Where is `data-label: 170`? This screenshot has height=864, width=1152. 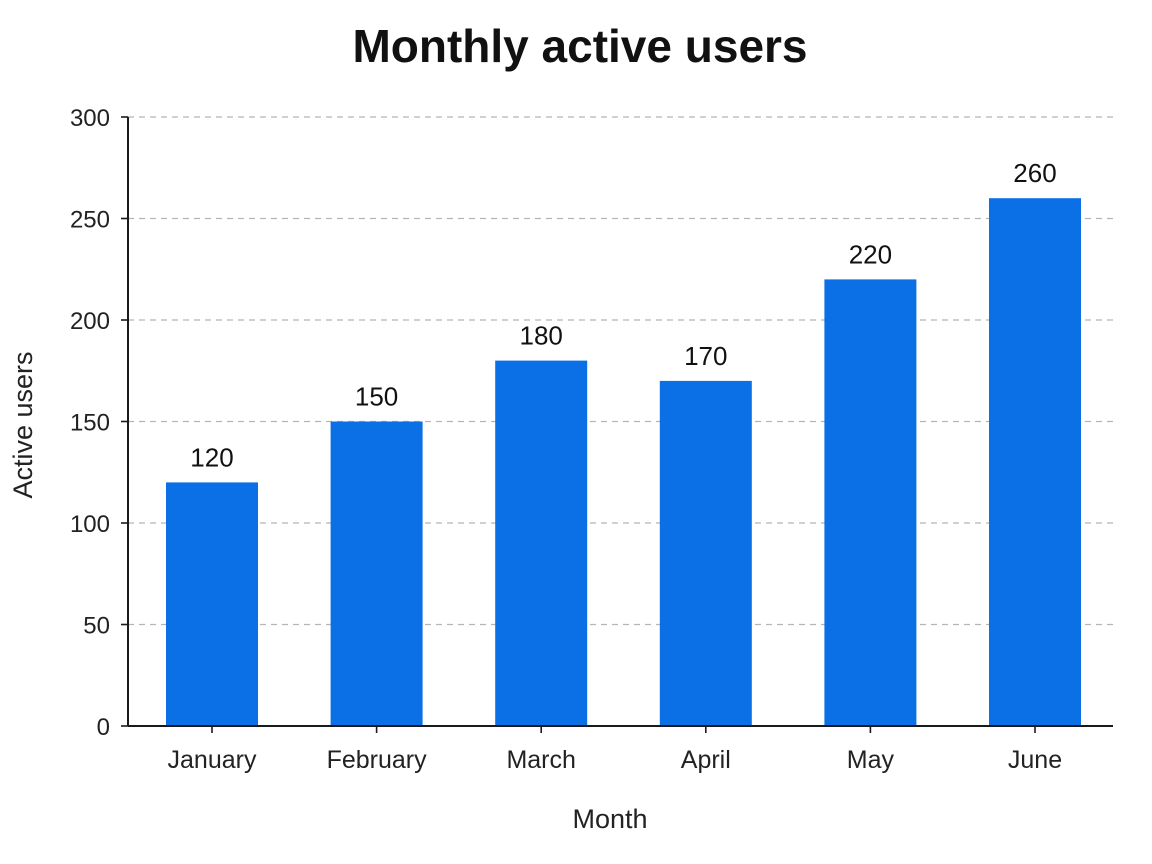
data-label: 170 is located at coordinates (705, 356).